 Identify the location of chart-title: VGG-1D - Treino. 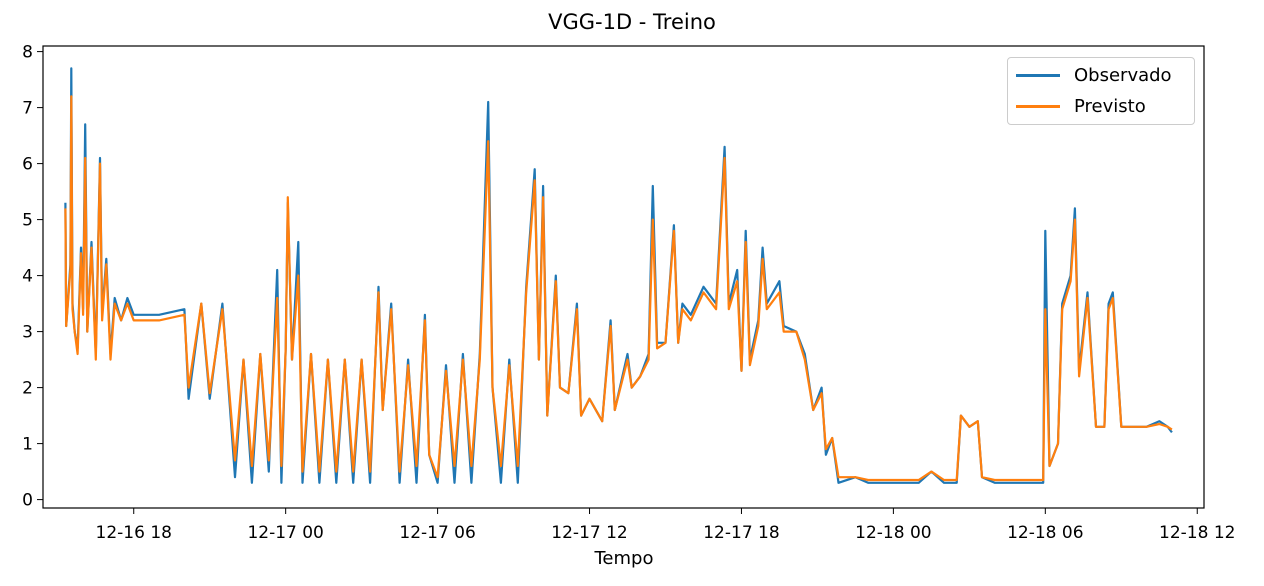
(632, 22).